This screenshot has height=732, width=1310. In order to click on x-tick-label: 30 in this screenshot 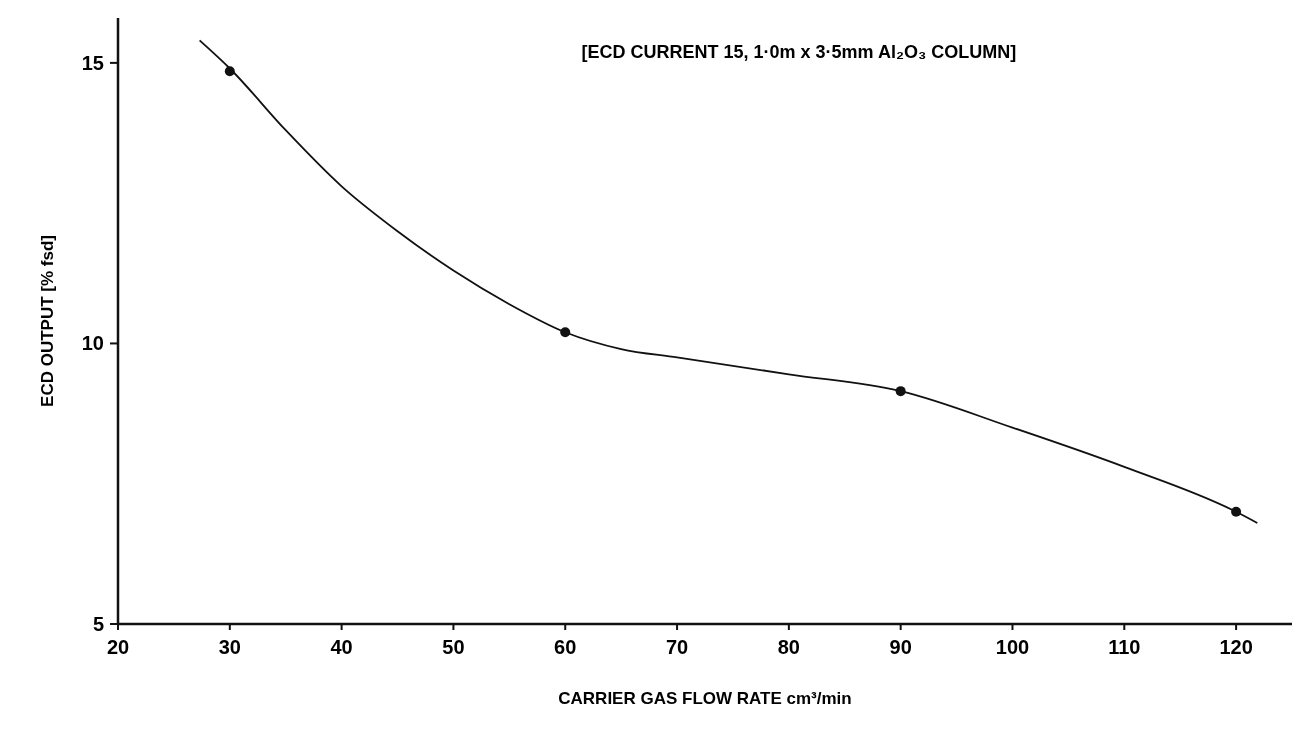, I will do `click(229, 647)`.